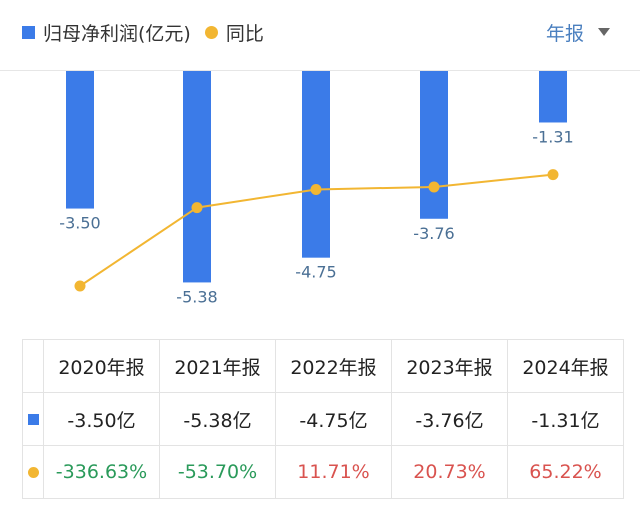 The width and height of the screenshot is (640, 529). Describe the element at coordinates (197, 177) in the screenshot. I see `bar-2021年报` at that location.